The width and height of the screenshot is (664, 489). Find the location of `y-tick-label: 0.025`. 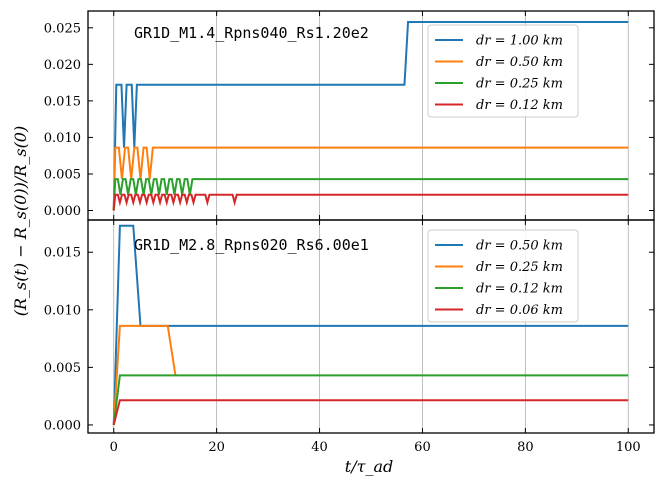

y-tick-label: 0.025 is located at coordinates (62, 28).